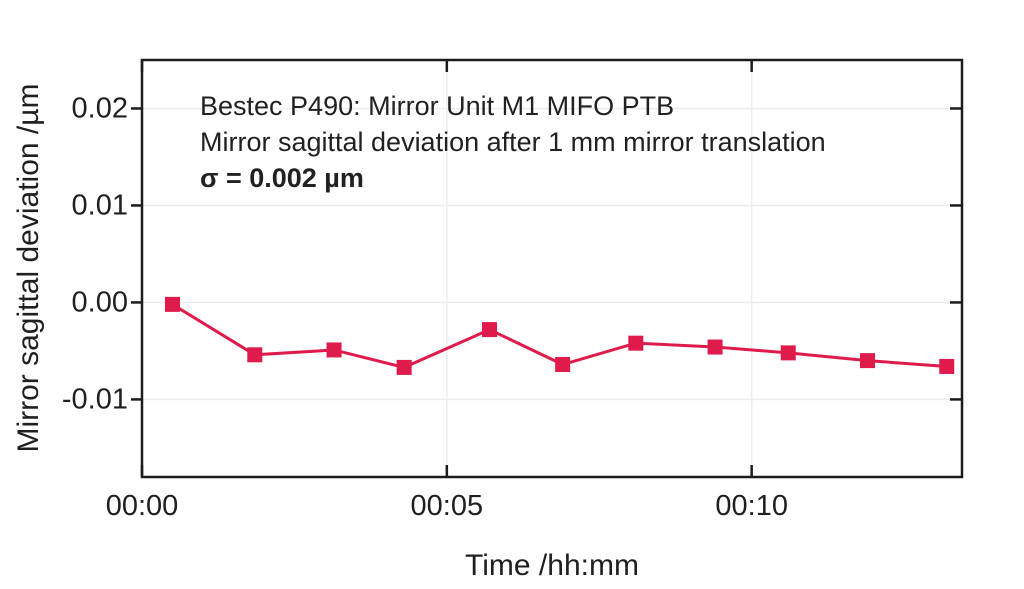 The width and height of the screenshot is (1024, 589). Describe the element at coordinates (552, 565) in the screenshot. I see `x-axis-label: Time /hh:mm` at that location.